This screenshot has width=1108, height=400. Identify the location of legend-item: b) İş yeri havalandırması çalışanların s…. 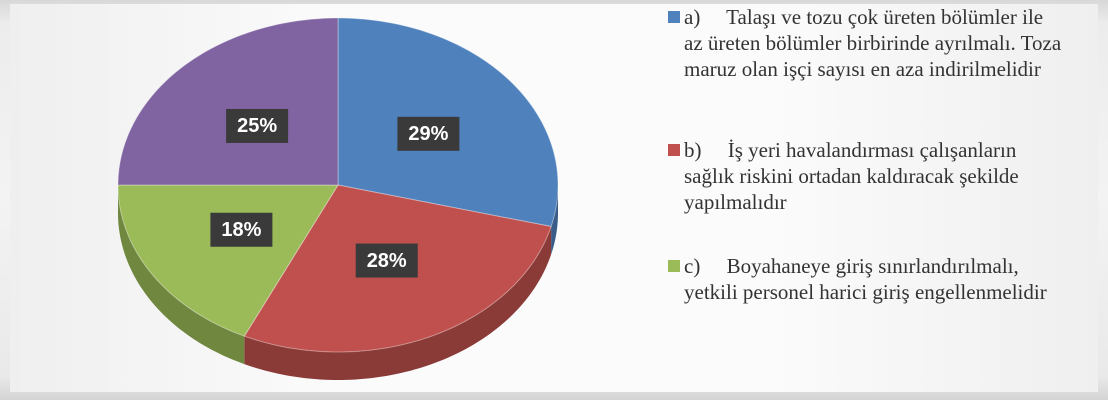
(866, 176).